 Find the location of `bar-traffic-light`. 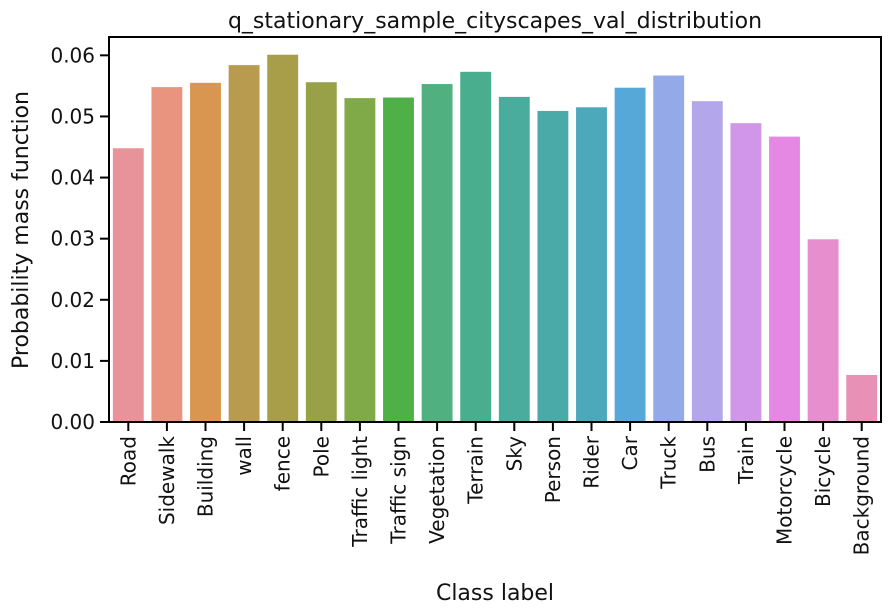

bar-traffic-light is located at coordinates (360, 260).